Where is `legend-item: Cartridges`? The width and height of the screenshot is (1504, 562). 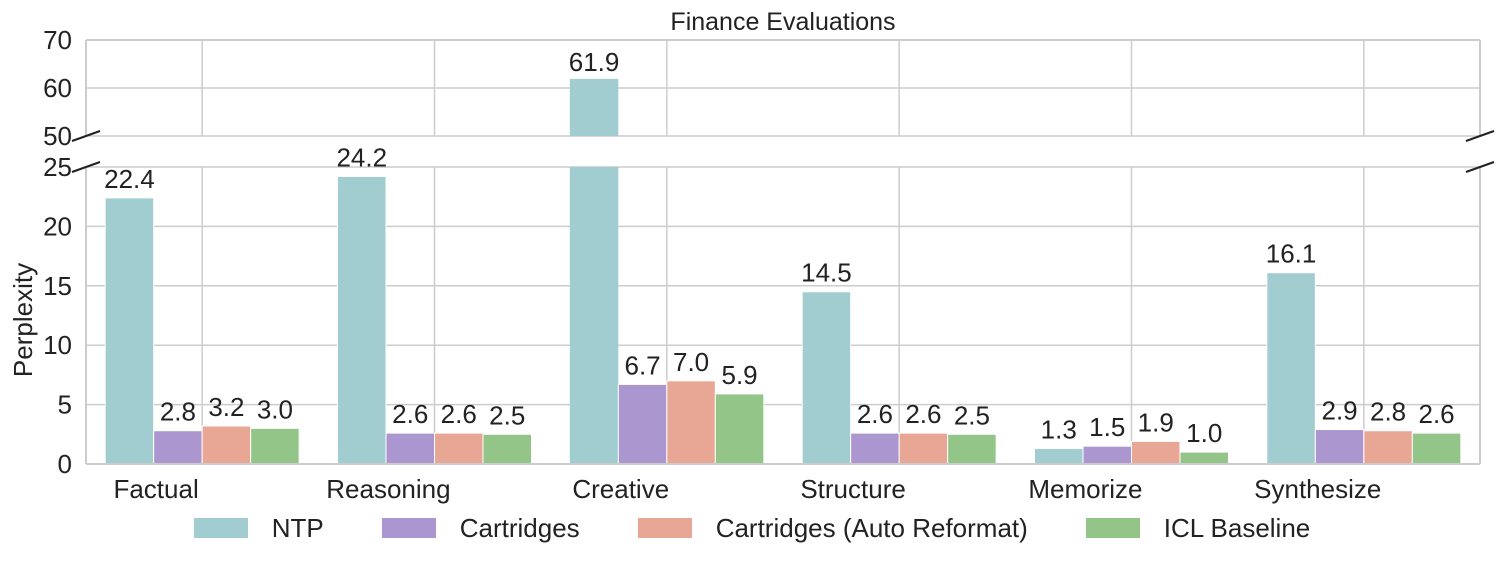
legend-item: Cartridges is located at coordinates (480, 528).